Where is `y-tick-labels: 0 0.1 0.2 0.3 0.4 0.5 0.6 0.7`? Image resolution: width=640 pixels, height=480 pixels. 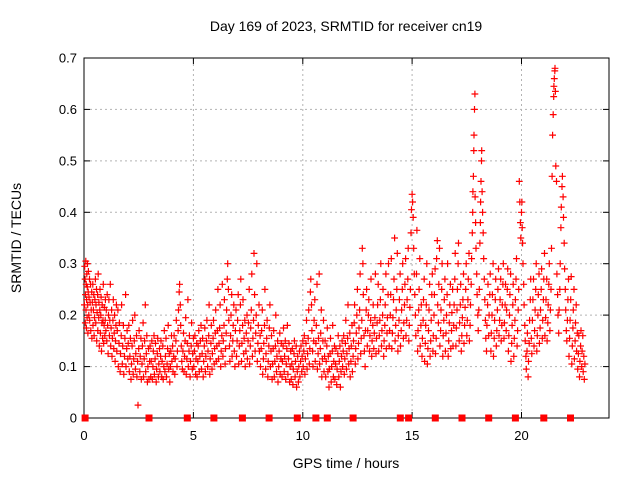
y-tick-labels: 0 0.1 0.2 0.3 0.4 0.5 0.6 0.7 is located at coordinates (68, 238).